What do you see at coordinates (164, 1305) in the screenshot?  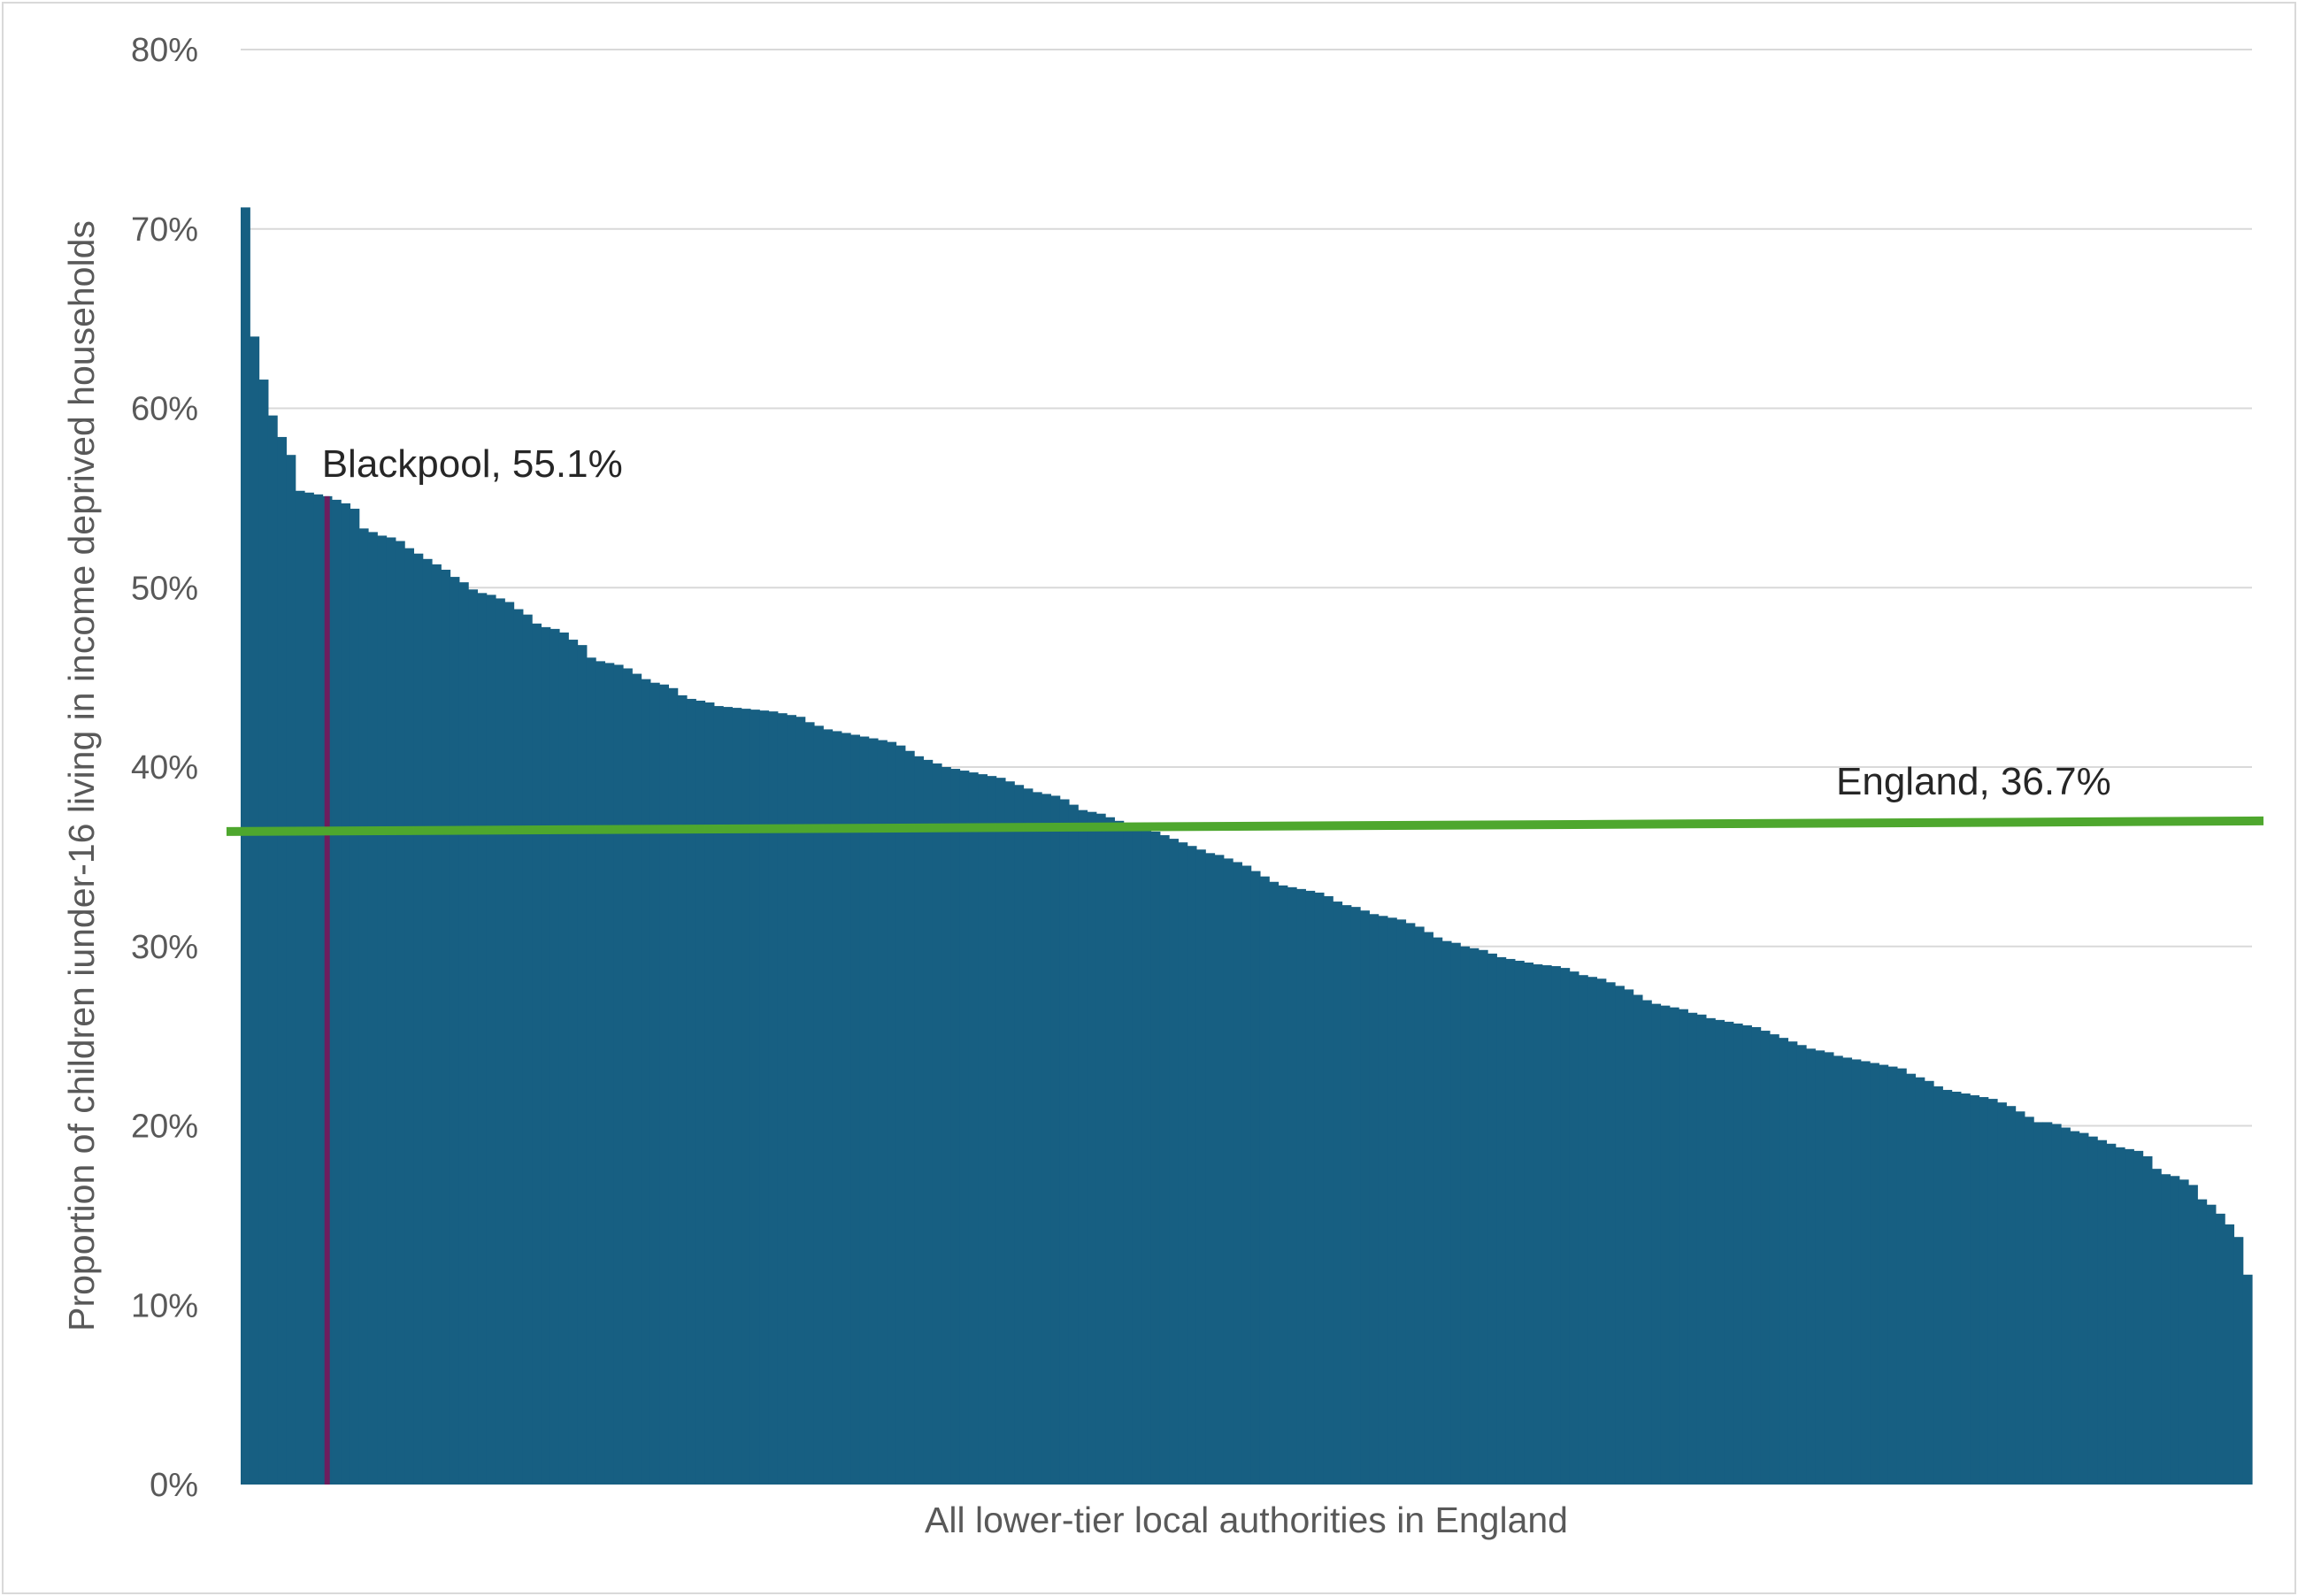 I see `y-tick-label: 10%` at bounding box center [164, 1305].